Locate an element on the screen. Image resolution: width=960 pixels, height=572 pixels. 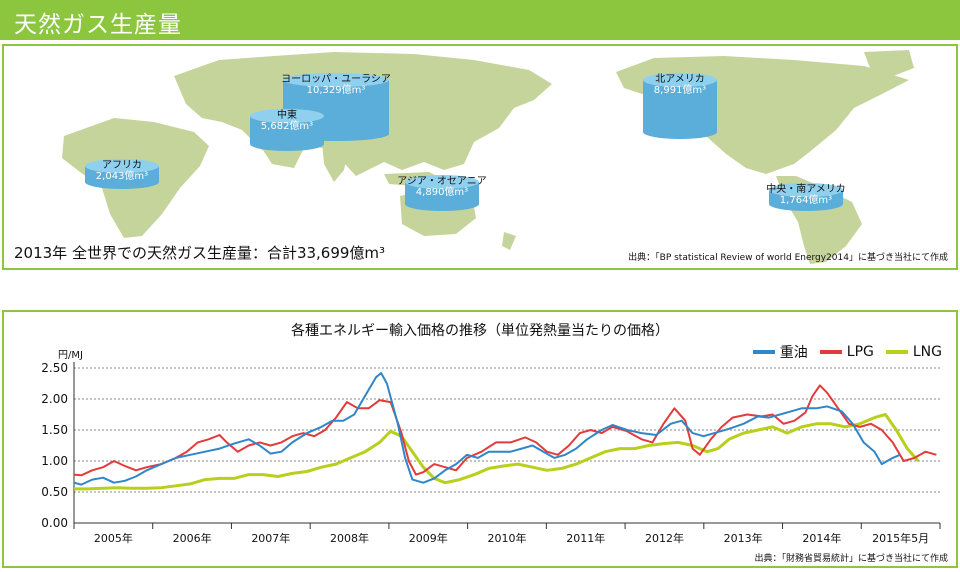
y-tick-label: 0.00 is located at coordinates (54, 523).